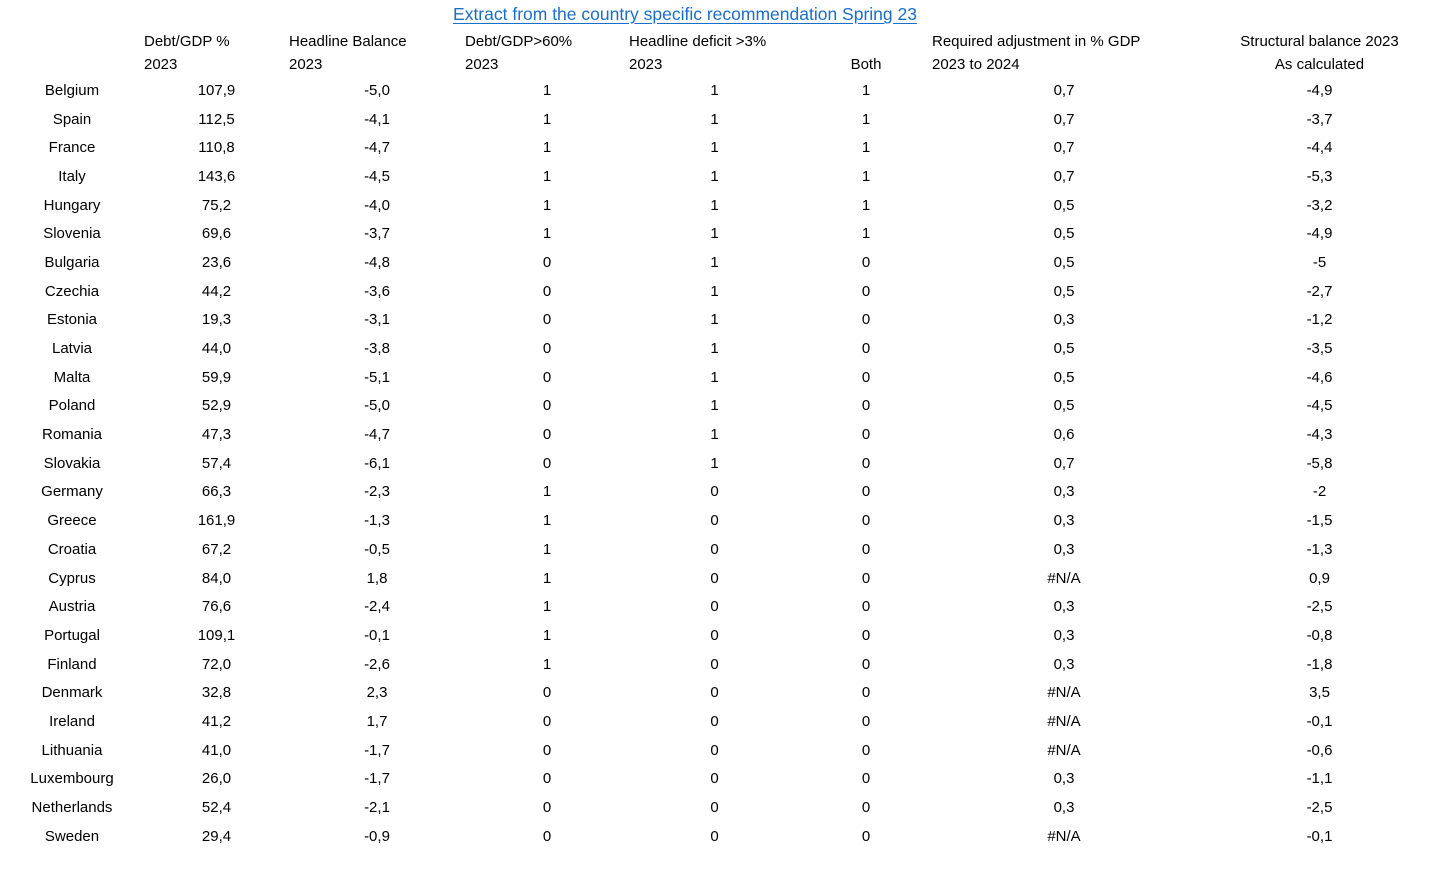  I want to click on column-header-line, so click(72, 41).